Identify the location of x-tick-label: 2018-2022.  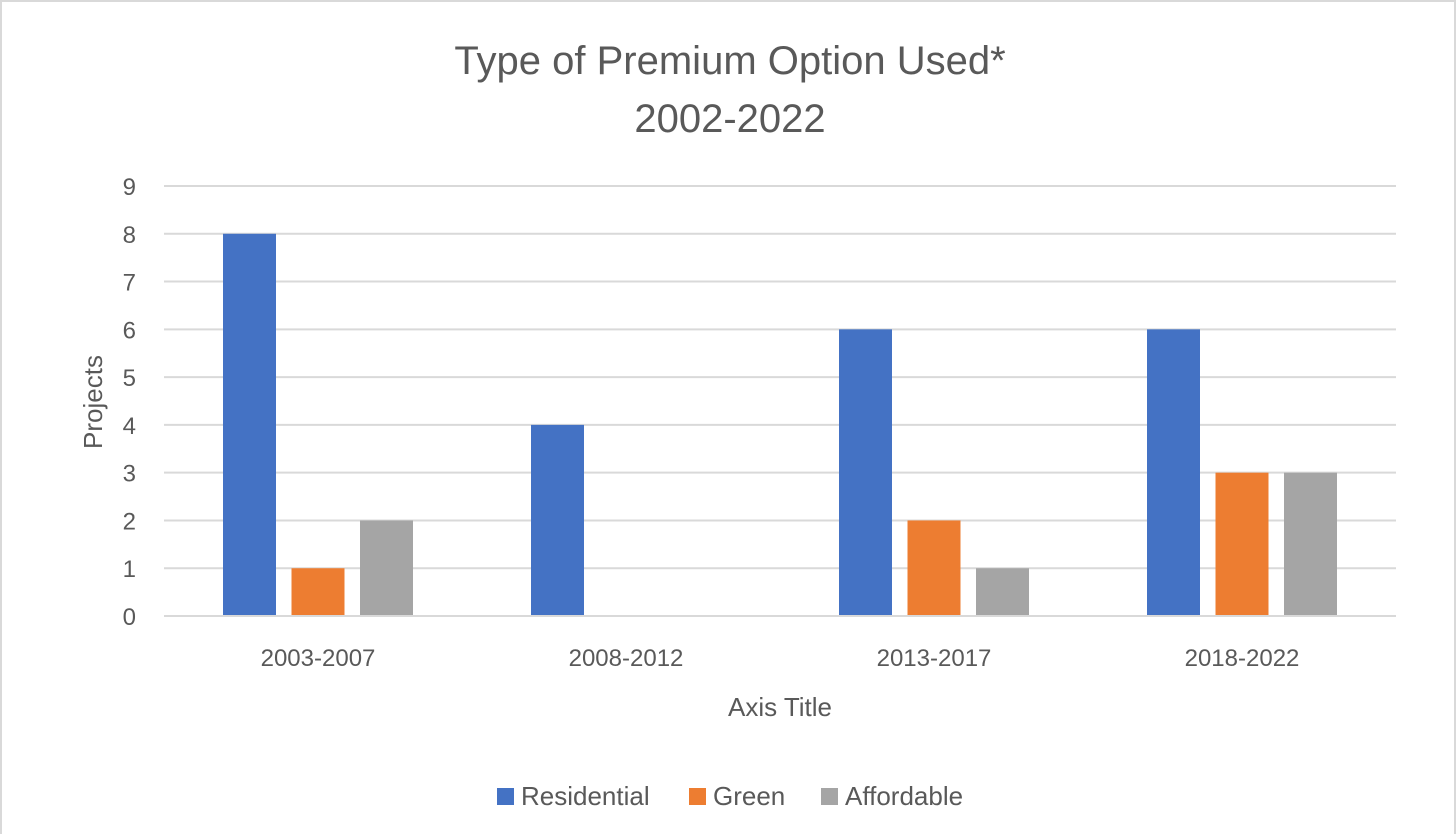
(1242, 658).